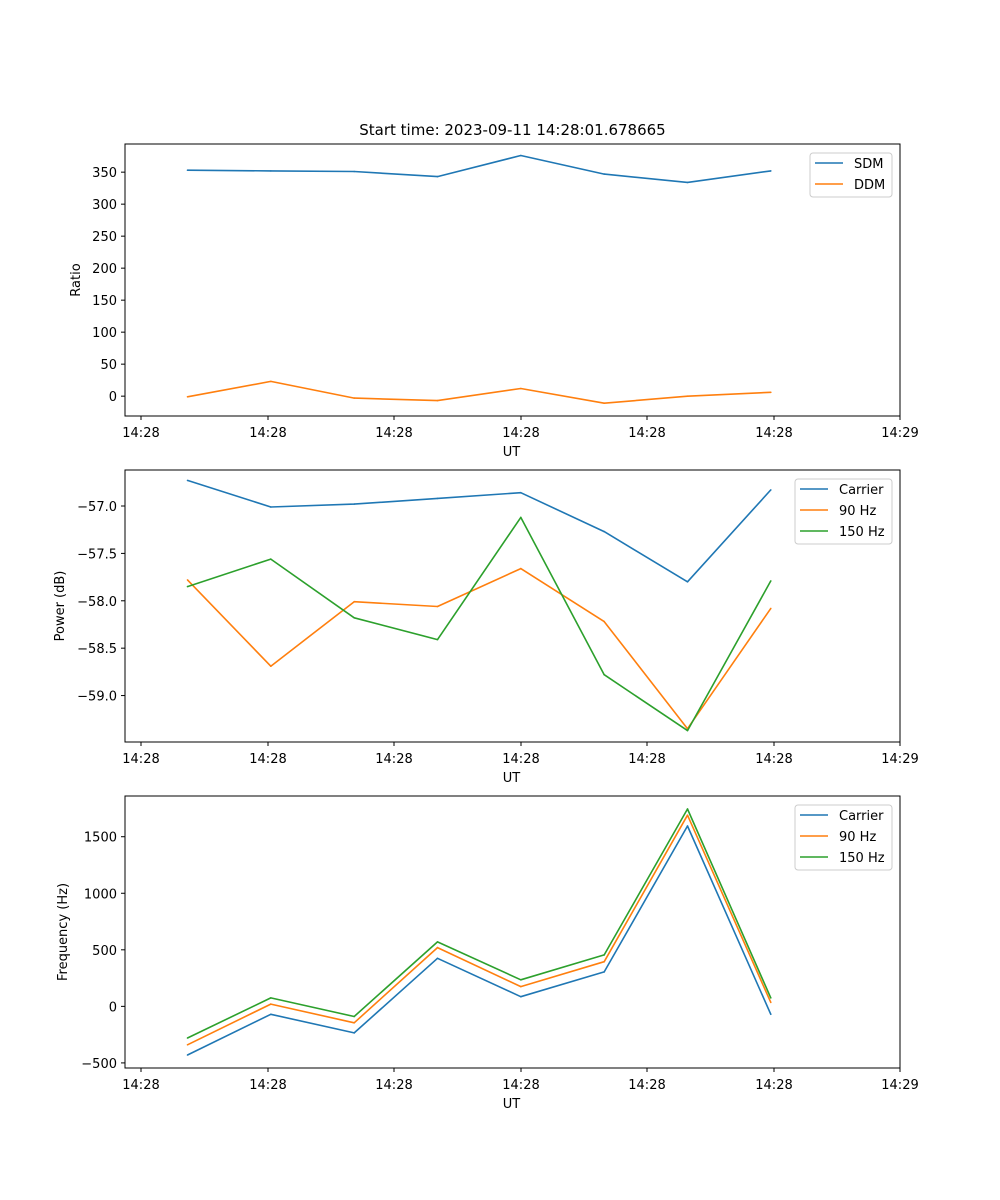 Image resolution: width=1000 pixels, height=1200 pixels. I want to click on legend-label: 150 Hz, so click(862, 858).